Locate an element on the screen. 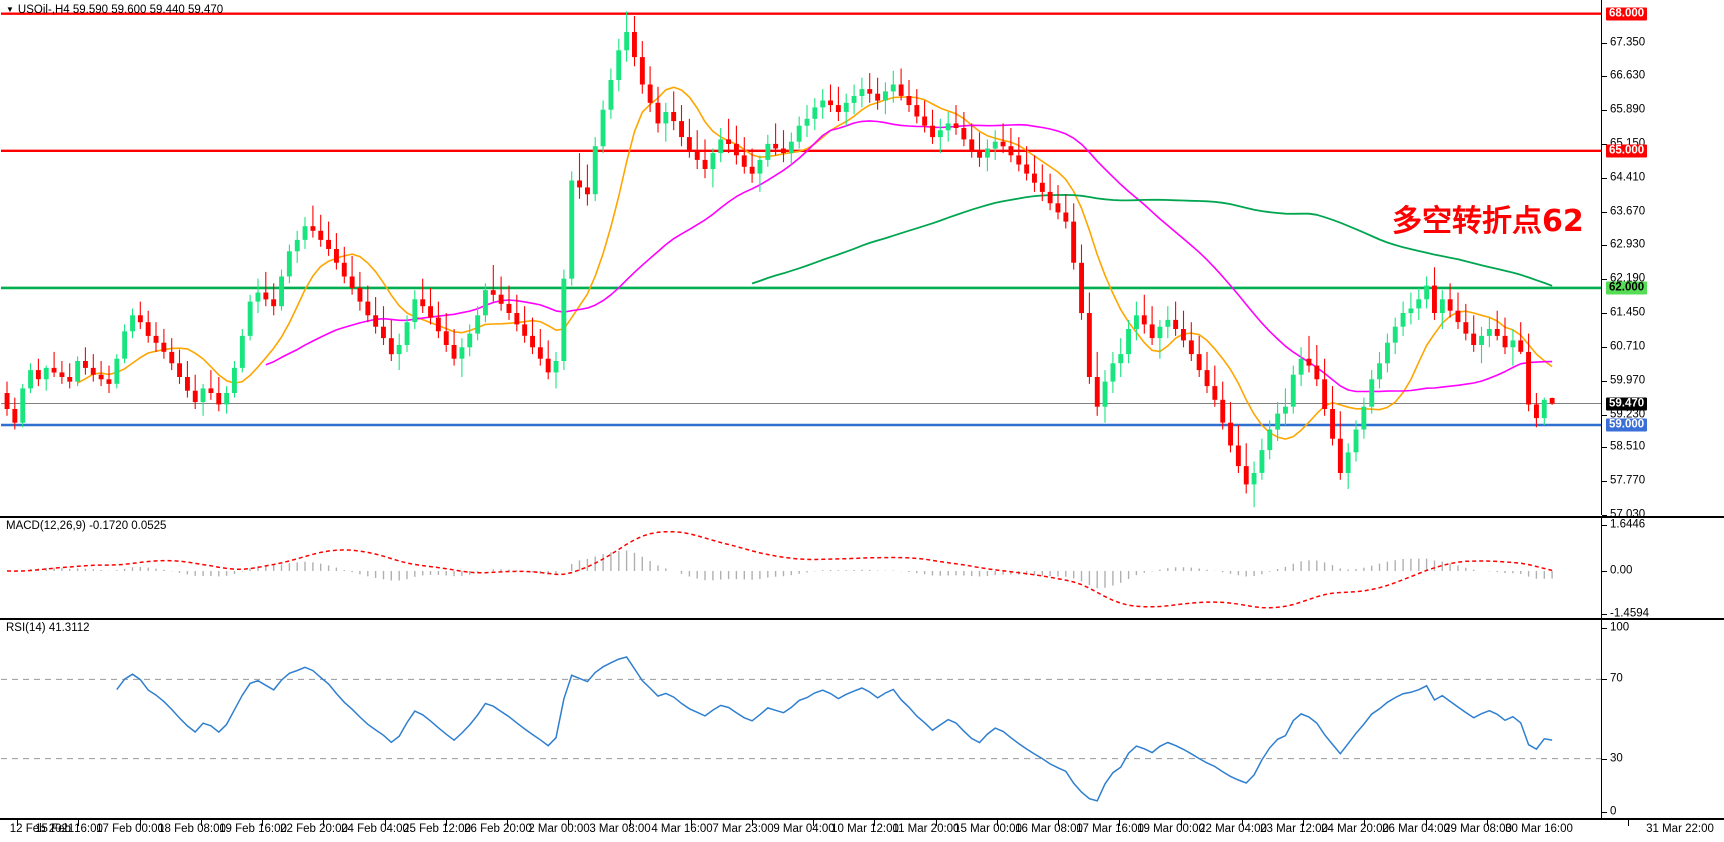 Image resolution: width=1724 pixels, height=842 pixels. price-tag-68.000: 68.000 is located at coordinates (1627, 14).